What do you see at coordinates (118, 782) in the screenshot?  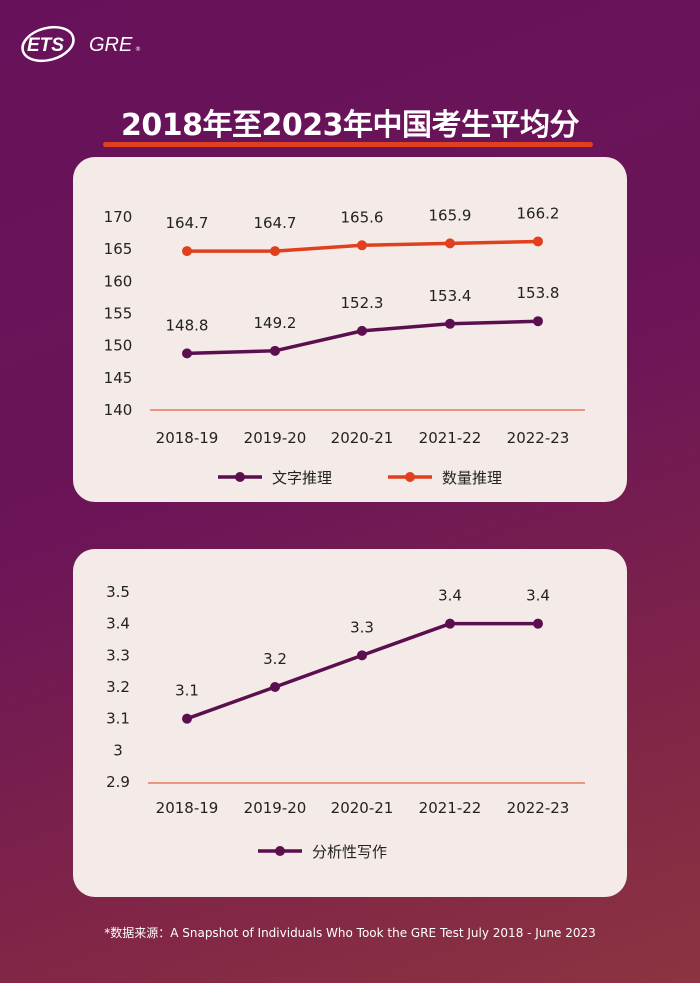 I see `y-tick-label: 2.9` at bounding box center [118, 782].